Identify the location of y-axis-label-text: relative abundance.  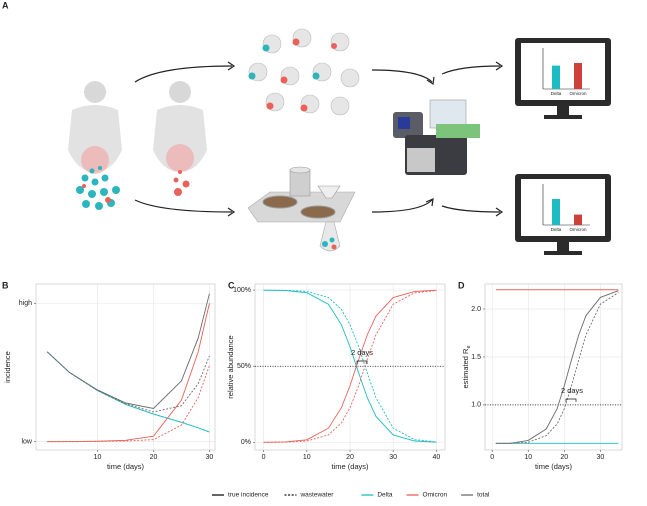
(230, 366).